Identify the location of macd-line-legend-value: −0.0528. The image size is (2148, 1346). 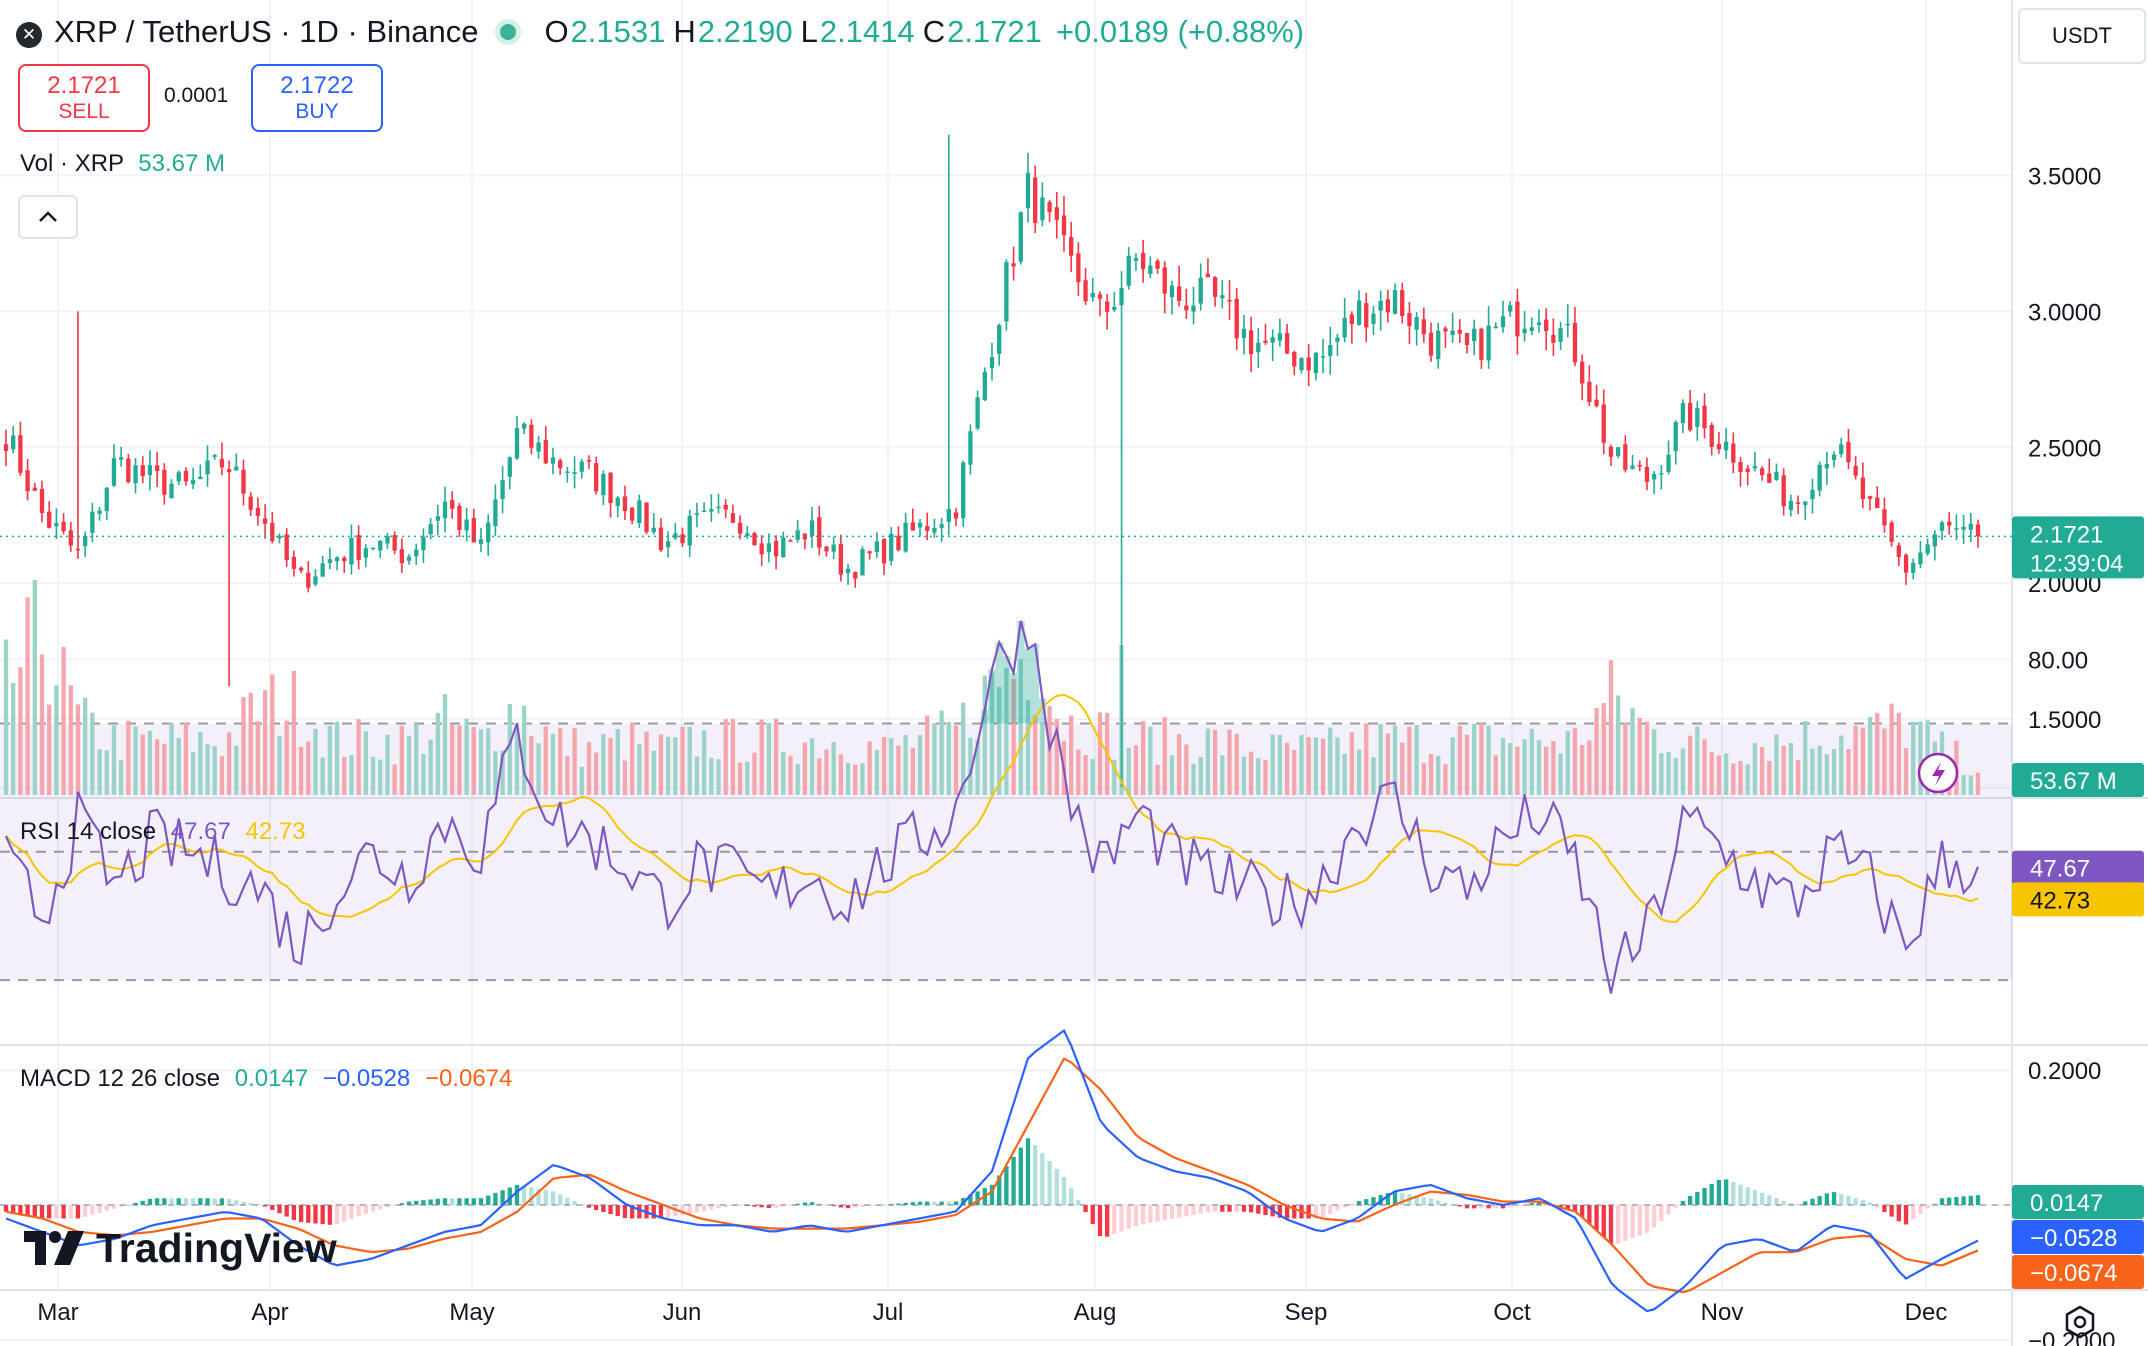
(366, 1078).